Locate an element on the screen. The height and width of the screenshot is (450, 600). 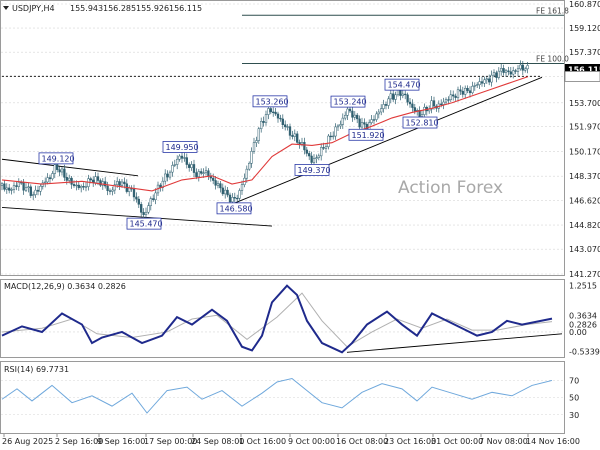
price-tick-label: 160.870 is located at coordinates (584, 4).